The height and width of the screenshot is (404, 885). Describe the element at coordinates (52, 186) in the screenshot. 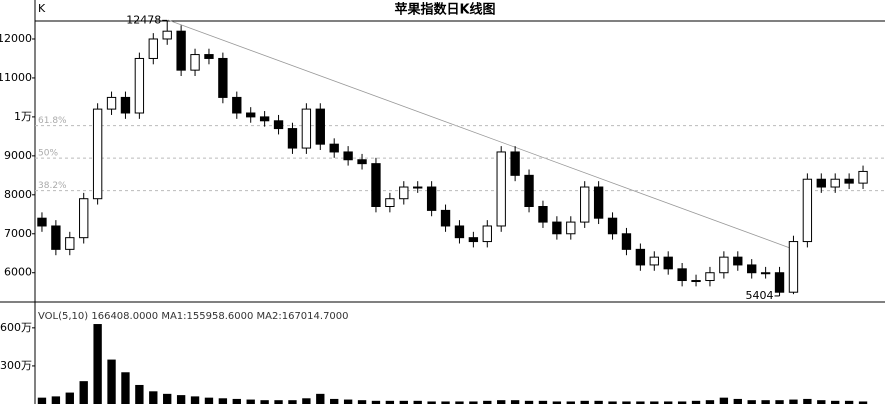

I see `fib-label: 38.2%` at that location.